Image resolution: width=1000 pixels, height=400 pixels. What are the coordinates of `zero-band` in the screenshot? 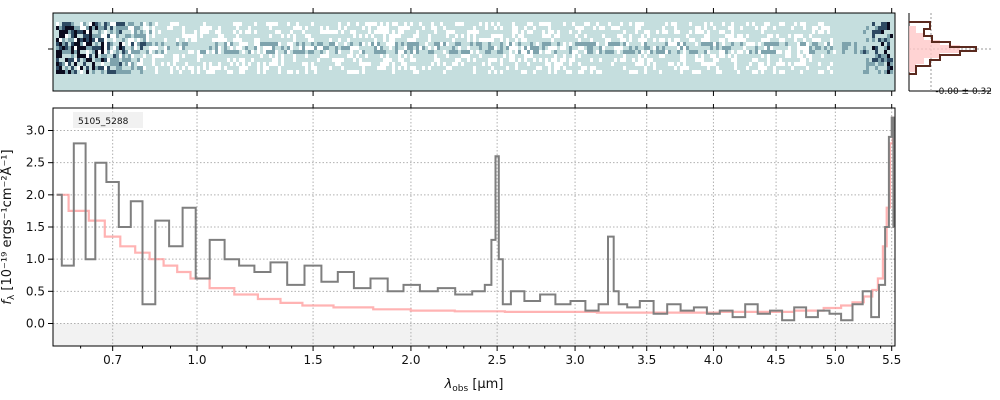 It's located at (474, 334).